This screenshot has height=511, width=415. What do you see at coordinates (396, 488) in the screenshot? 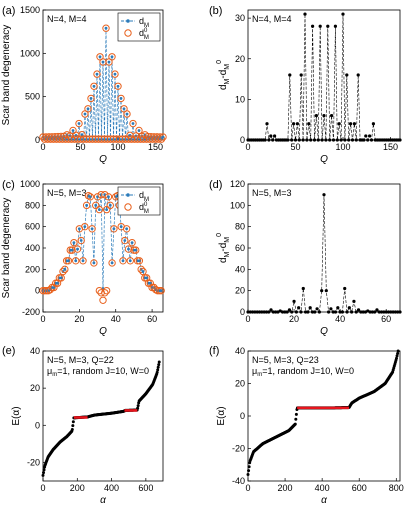
I see `x-tick-label: 800` at bounding box center [396, 488].